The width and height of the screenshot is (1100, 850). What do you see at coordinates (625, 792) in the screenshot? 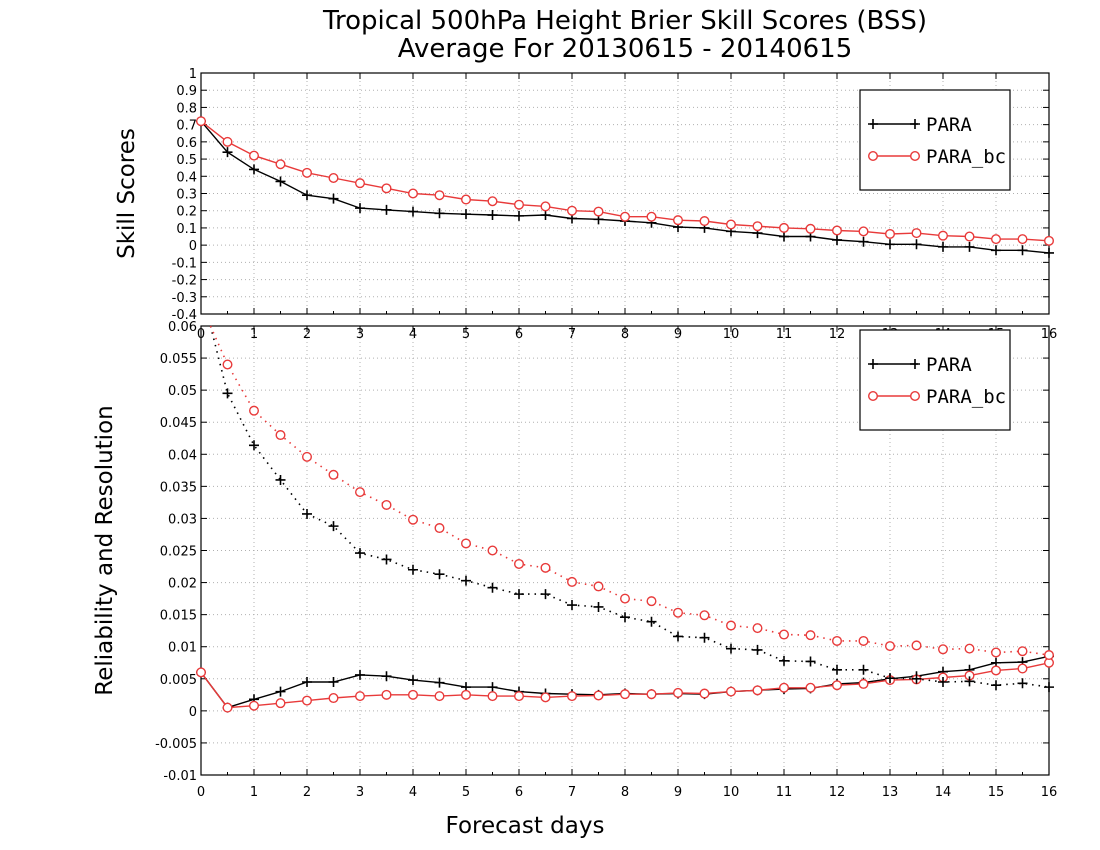
I see `x-tick-label: 8` at bounding box center [625, 792].